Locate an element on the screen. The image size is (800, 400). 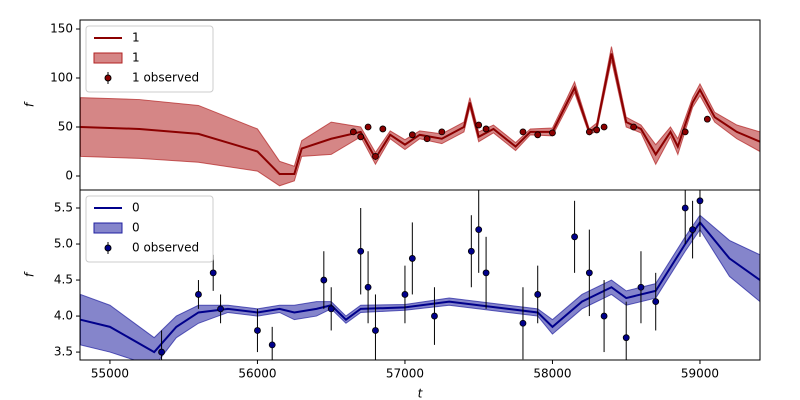
y-tick-label: 0 is located at coordinates (69, 175).